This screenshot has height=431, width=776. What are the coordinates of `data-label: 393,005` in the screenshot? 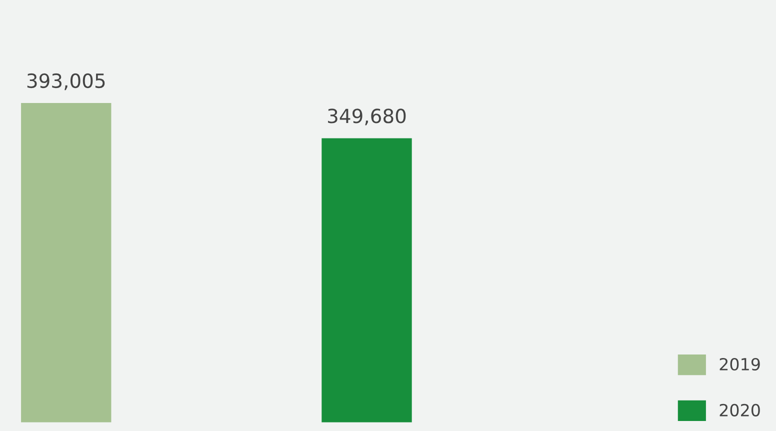 It's located at (66, 81).